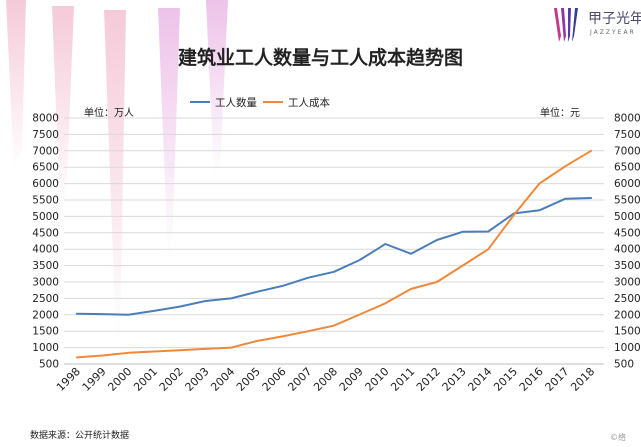 The height and width of the screenshot is (447, 641). What do you see at coordinates (299, 379) in the screenshot?
I see `x-tick-label: 2007` at bounding box center [299, 379].